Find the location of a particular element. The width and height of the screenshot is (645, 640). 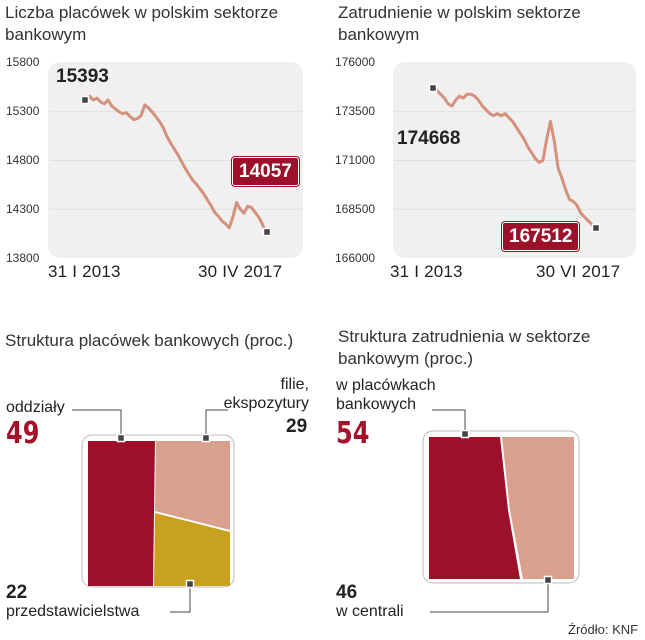

pie1-leader-oddzialy is located at coordinates (97, 423).